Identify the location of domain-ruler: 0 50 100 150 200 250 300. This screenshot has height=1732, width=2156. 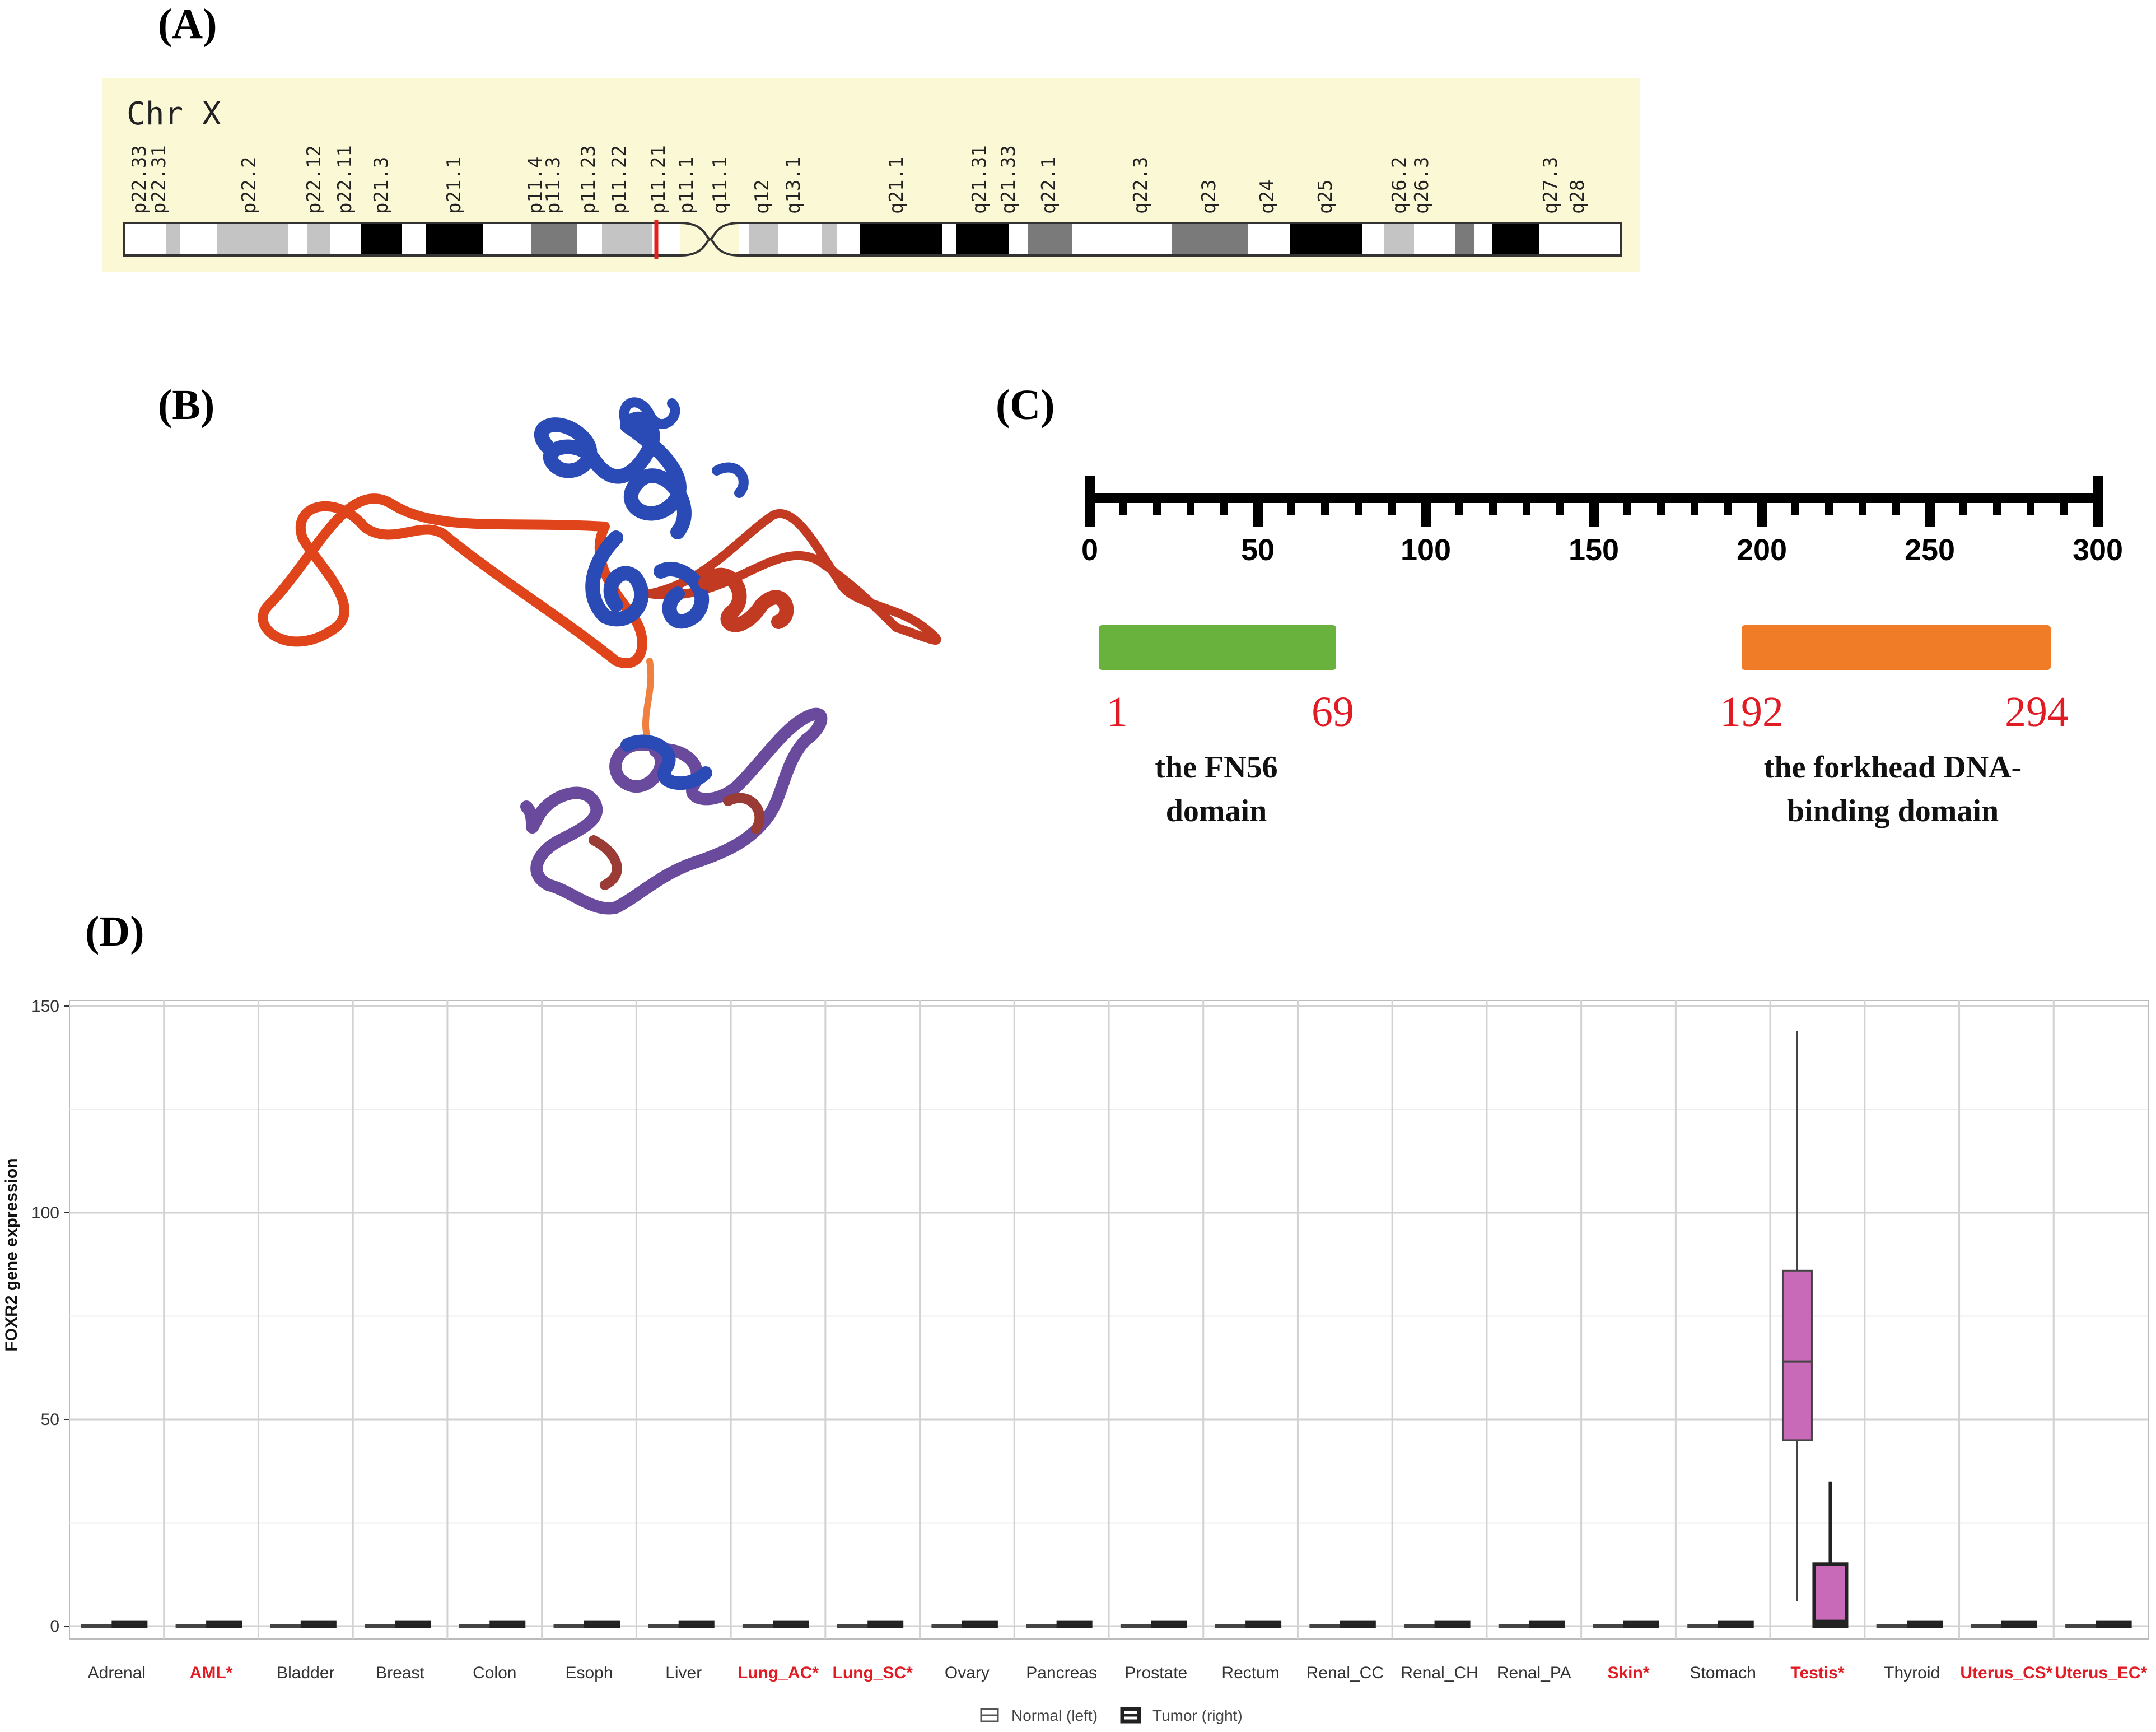
(1602, 521).